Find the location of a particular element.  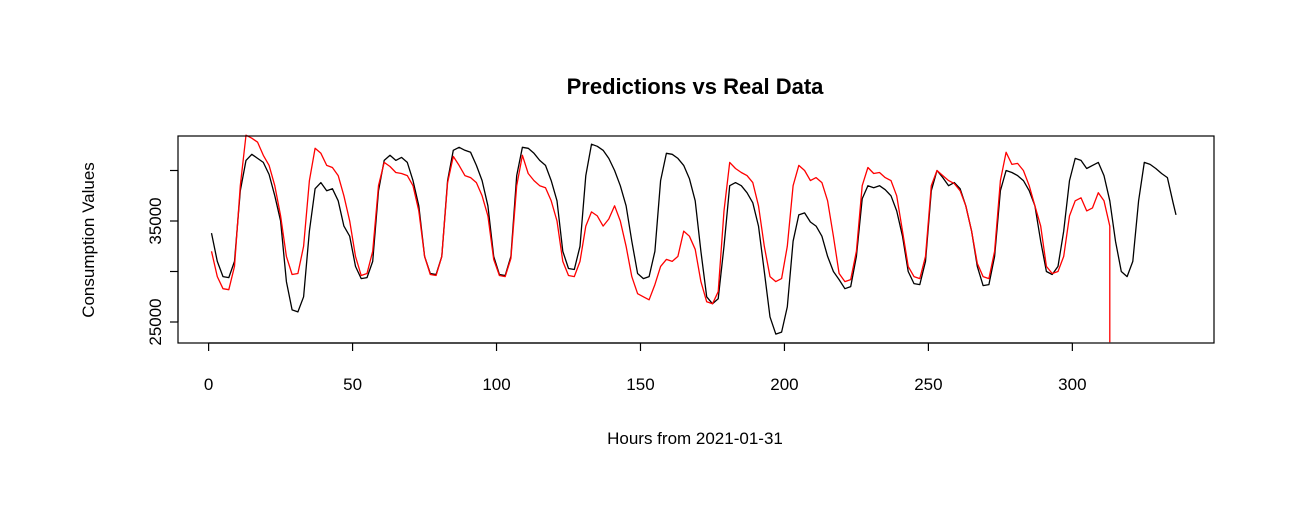

x-tick-label: 50 is located at coordinates (352, 384).